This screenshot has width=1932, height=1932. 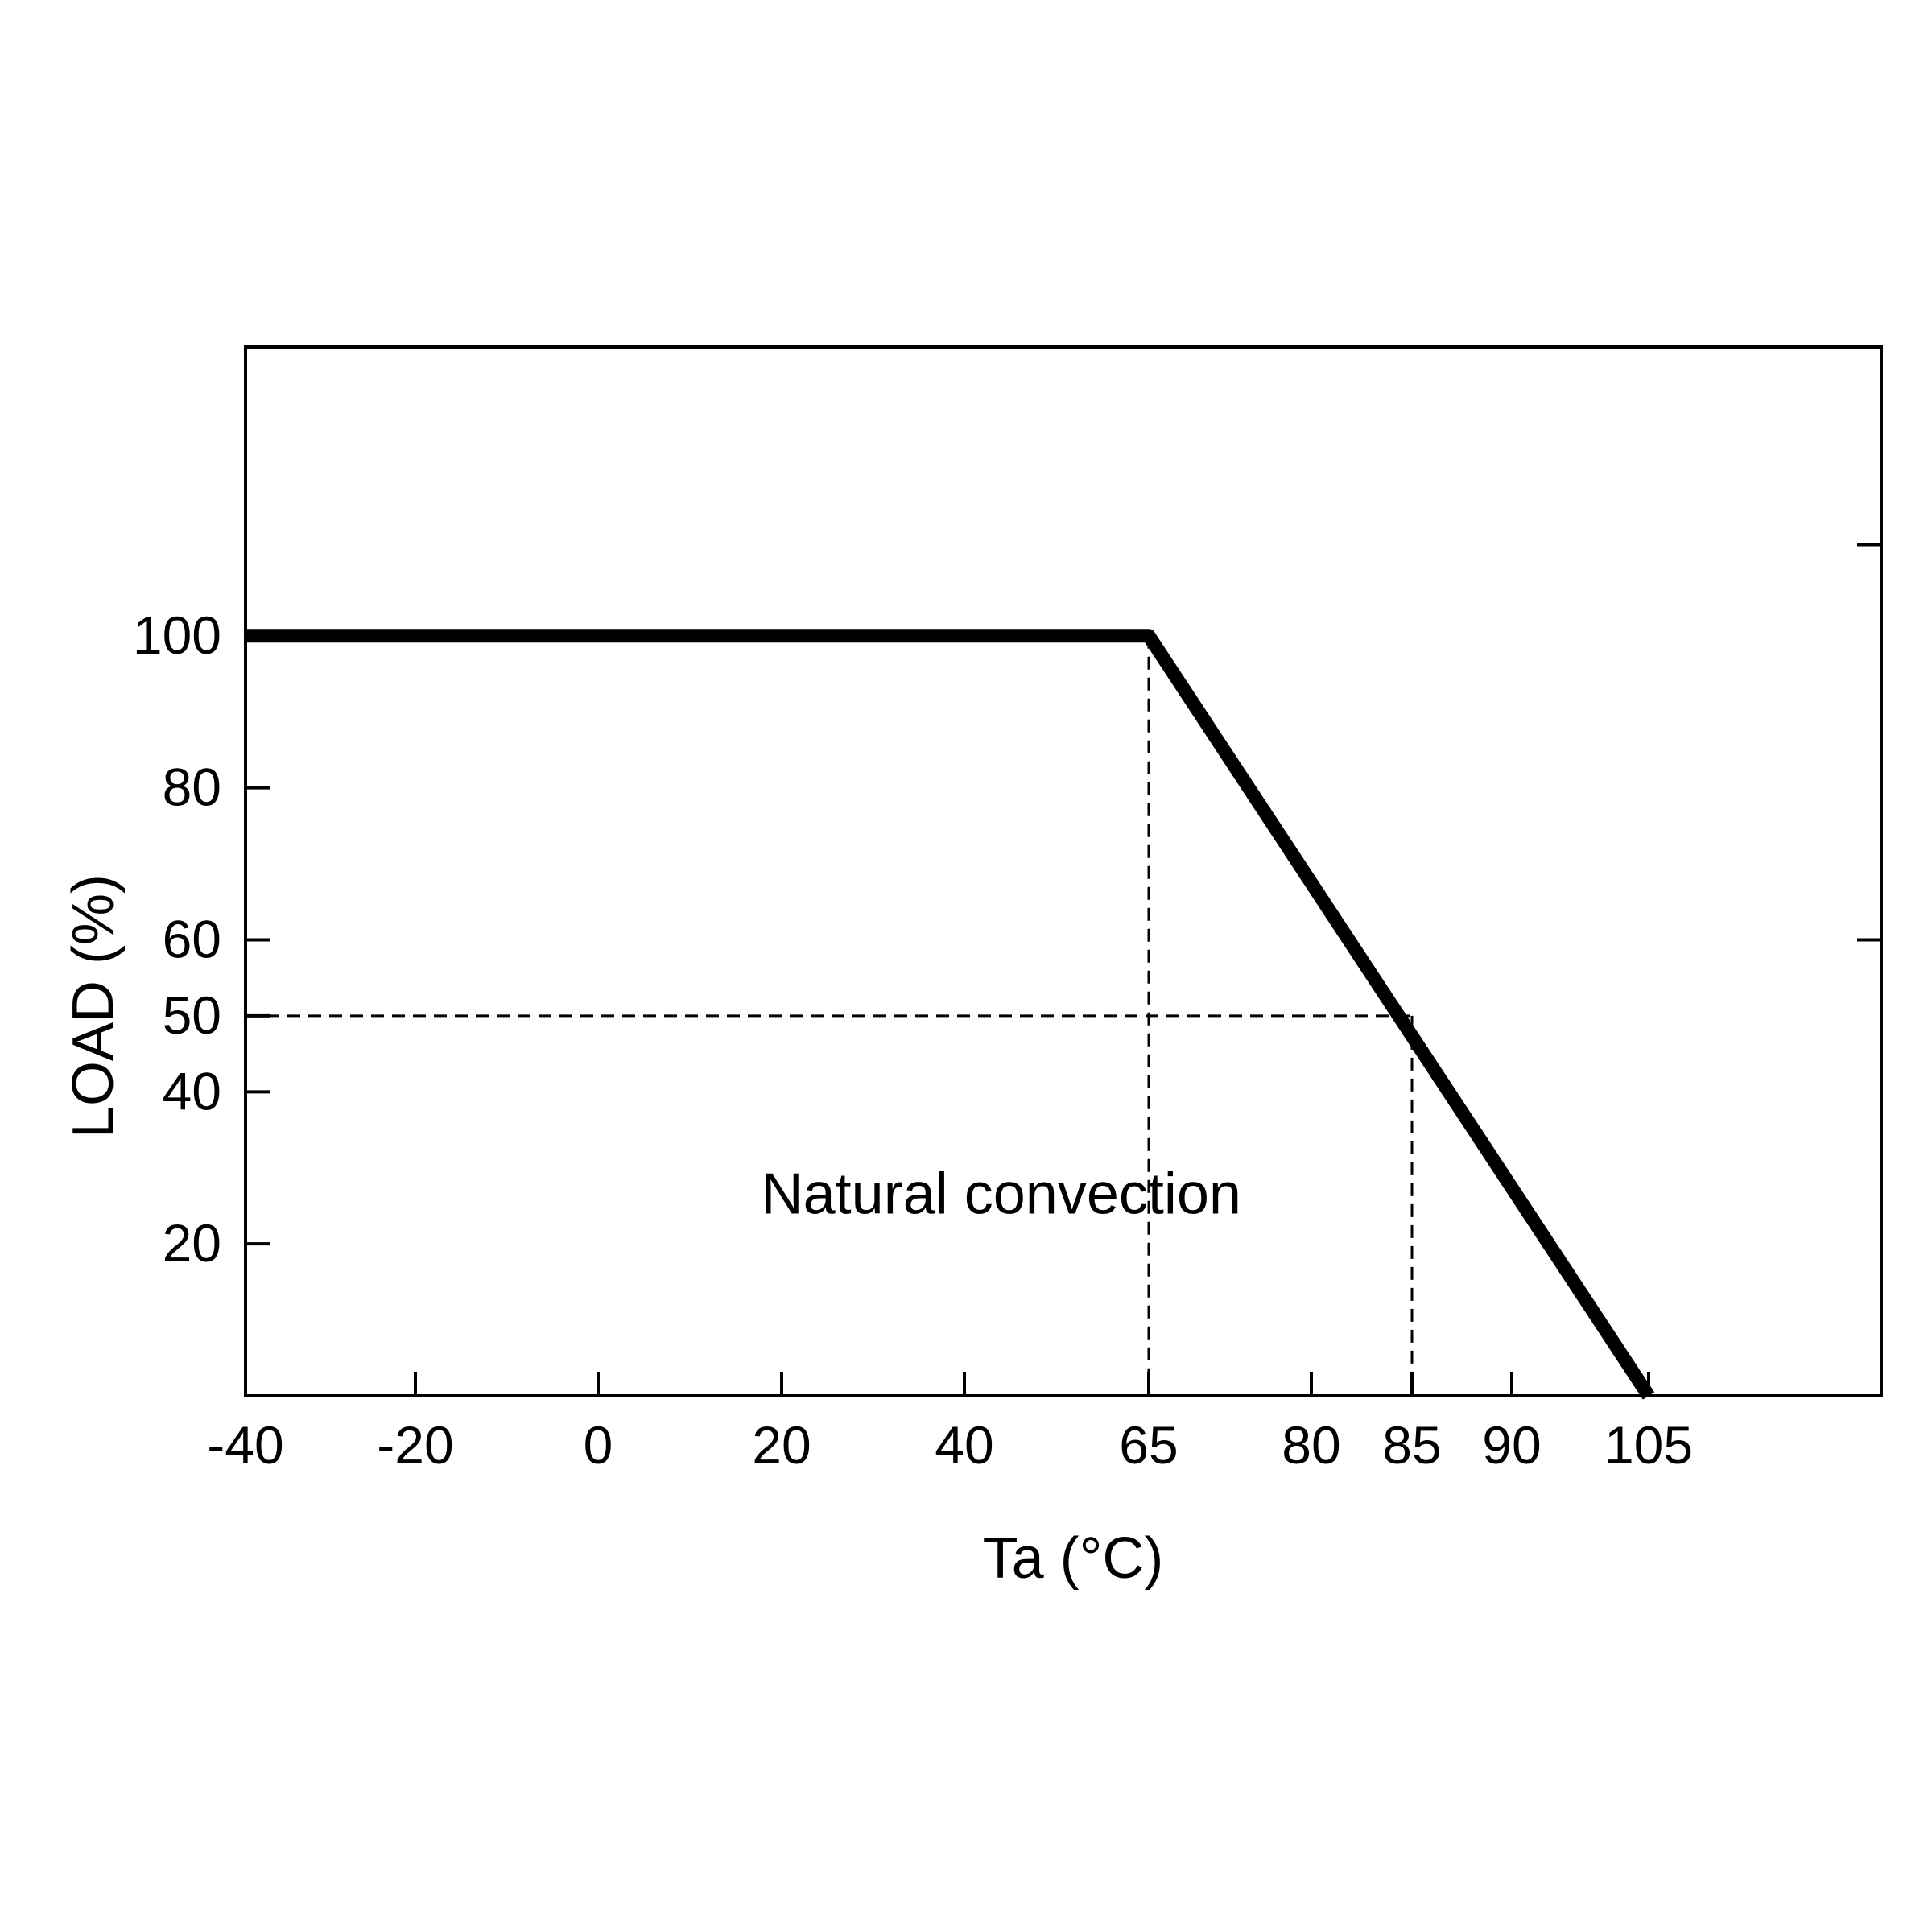 I want to click on y-tick-label: 20, so click(x=192, y=1243).